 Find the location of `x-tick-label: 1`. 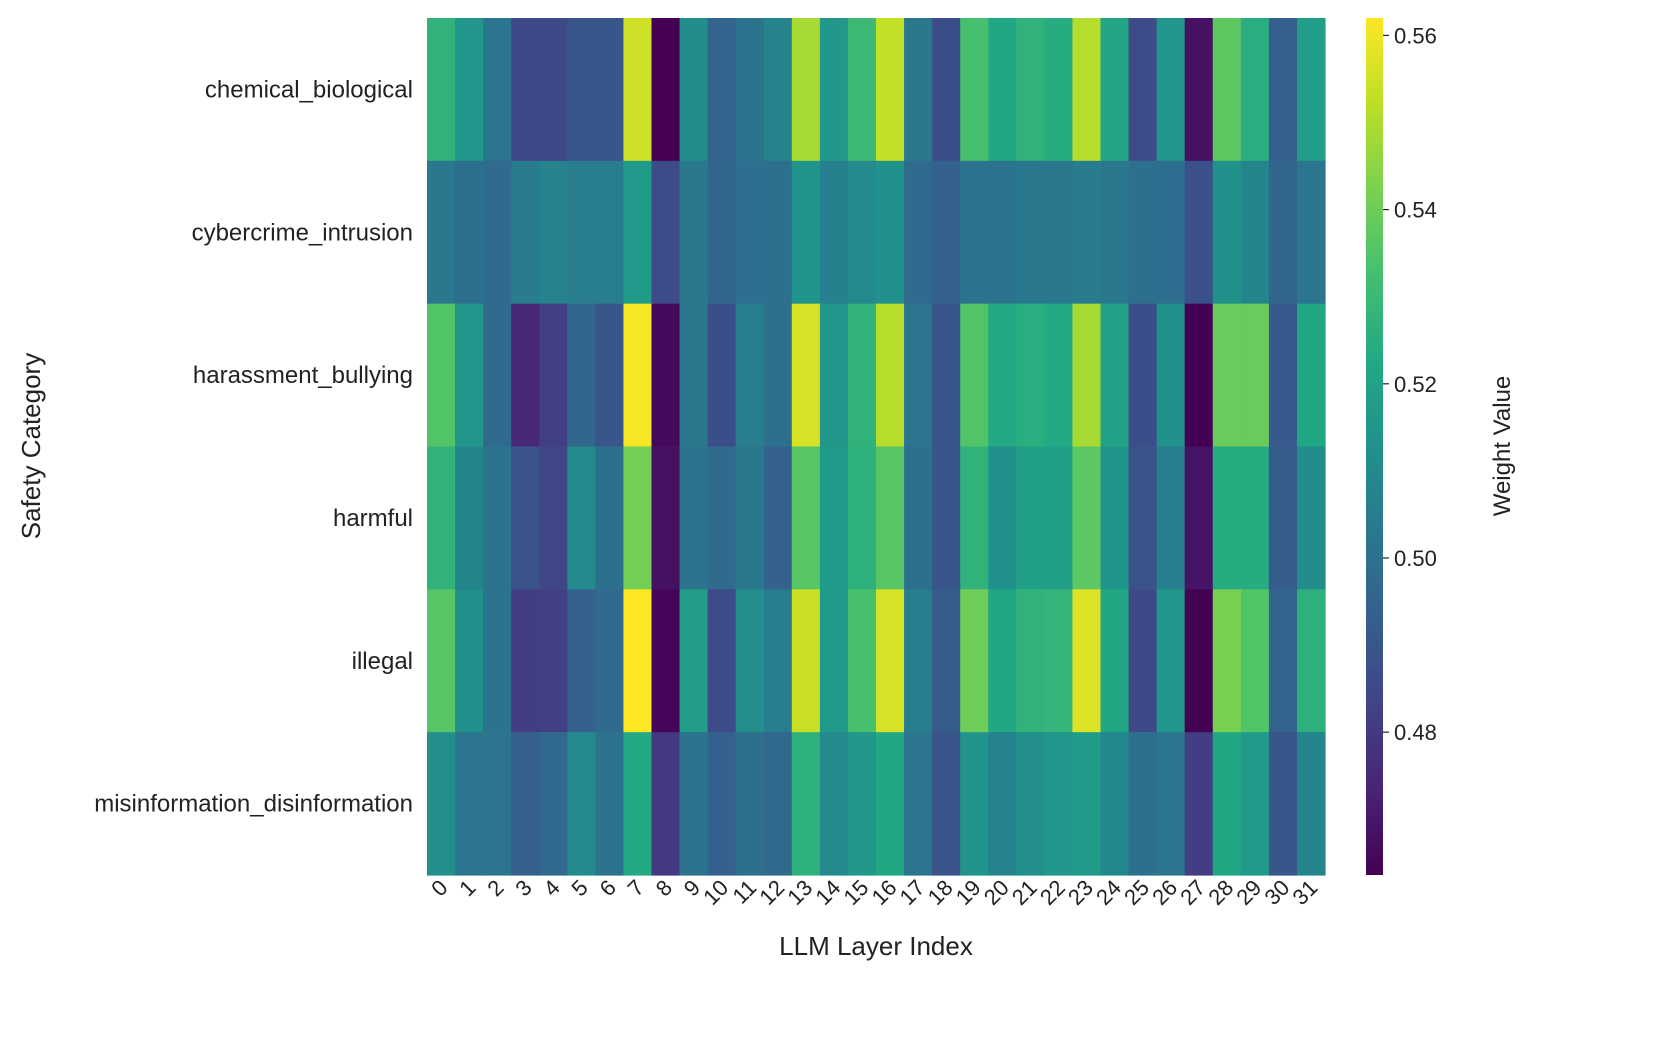

x-tick-label: 1 is located at coordinates (467, 888).